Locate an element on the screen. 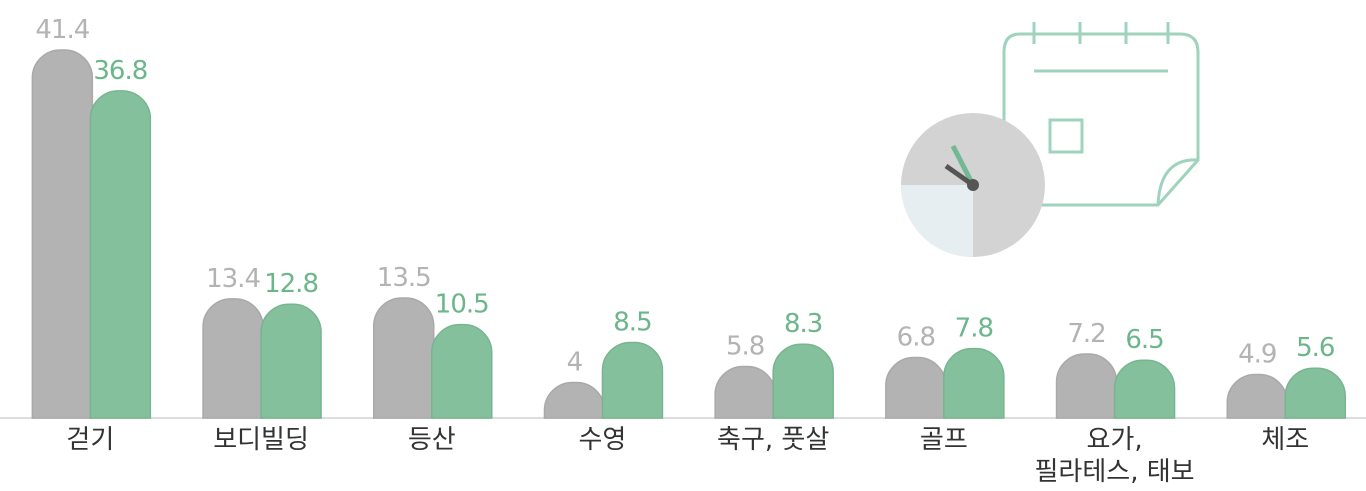  x-tick-label: 등산 is located at coordinates (431, 440).